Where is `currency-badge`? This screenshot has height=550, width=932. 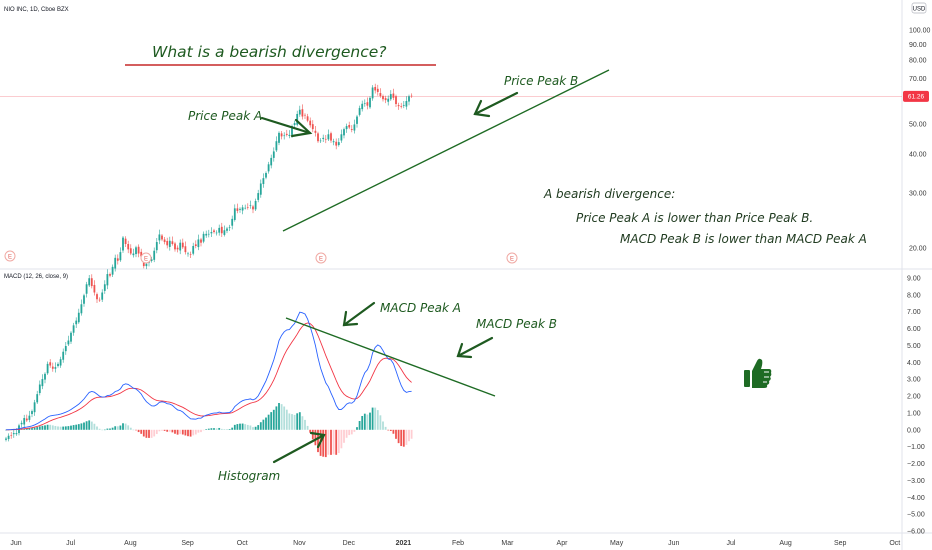 currency-badge is located at coordinates (919, 8).